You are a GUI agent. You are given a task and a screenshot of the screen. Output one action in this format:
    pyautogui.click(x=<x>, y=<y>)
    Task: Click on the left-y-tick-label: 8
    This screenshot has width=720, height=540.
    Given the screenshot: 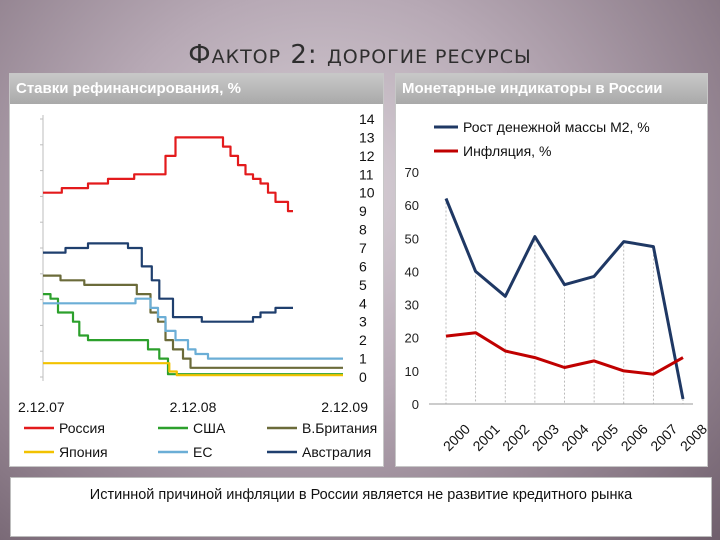 What is the action you would take?
    pyautogui.click(x=363, y=230)
    